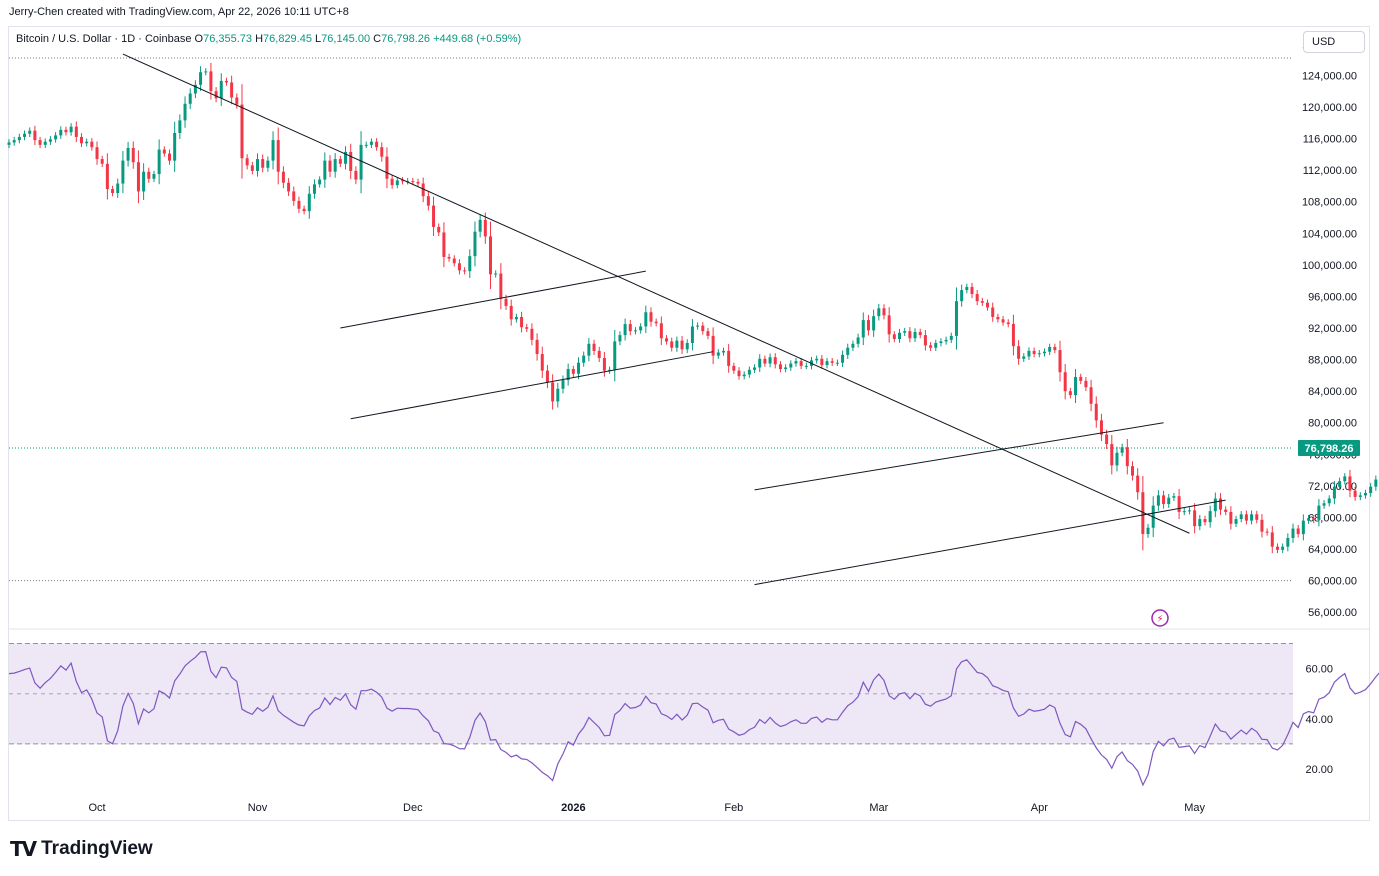 This screenshot has width=1379, height=876. What do you see at coordinates (878, 808) in the screenshot?
I see `time-tick-label: Mar` at bounding box center [878, 808].